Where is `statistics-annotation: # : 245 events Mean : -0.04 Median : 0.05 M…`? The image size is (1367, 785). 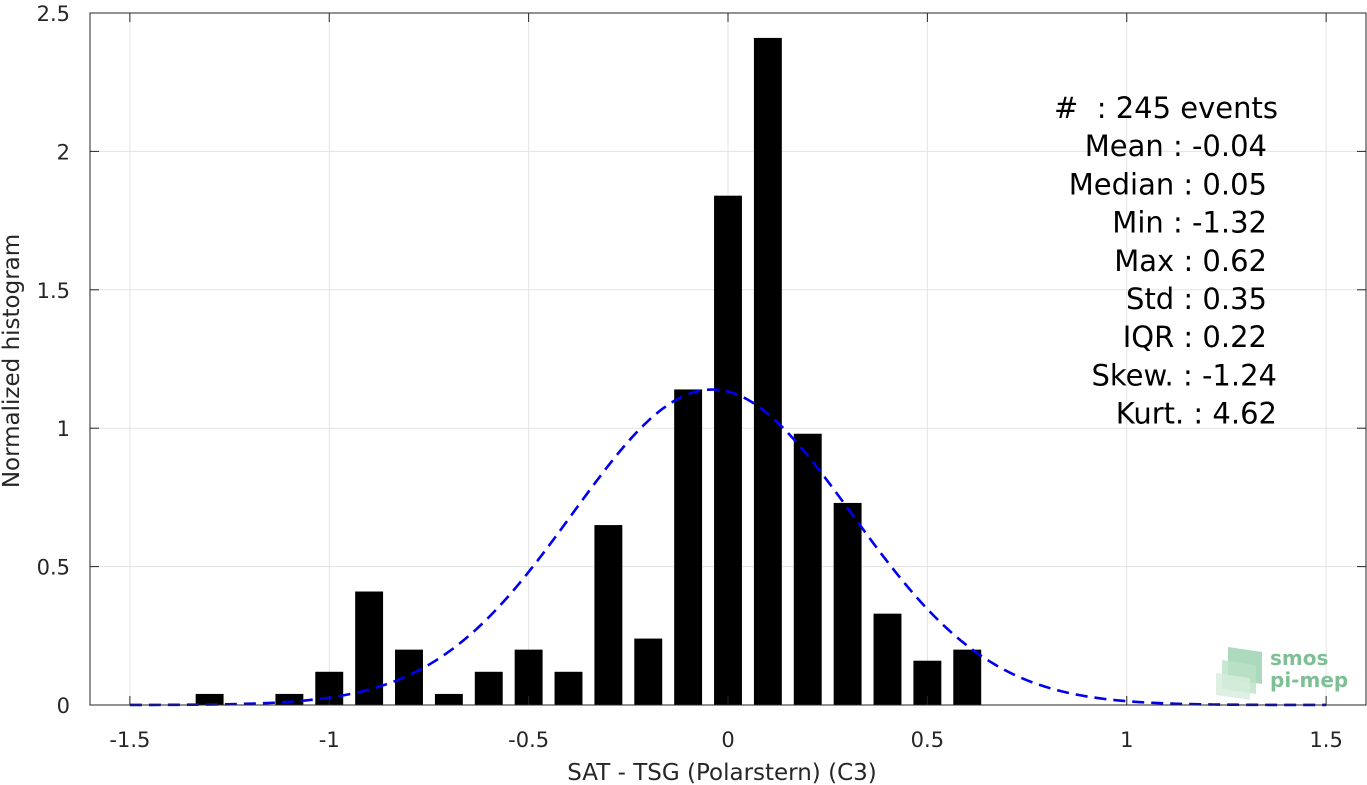
statistics-annotation: # : 245 events Mean : -0.04 Median : 0.05 M… is located at coordinates (1166, 261).